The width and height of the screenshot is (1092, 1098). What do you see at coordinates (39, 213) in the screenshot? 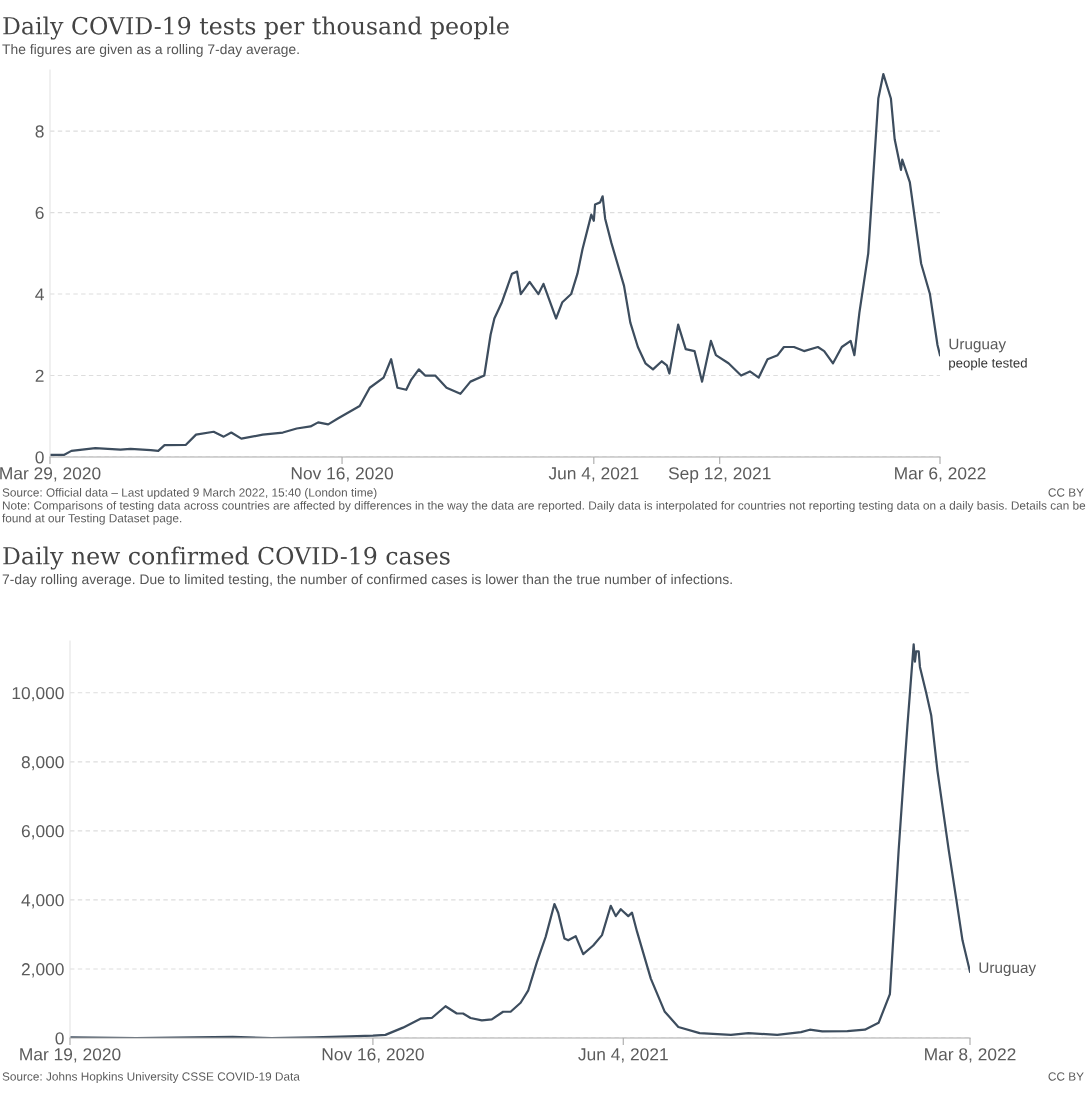
I see `y-tick-label: 6` at bounding box center [39, 213].